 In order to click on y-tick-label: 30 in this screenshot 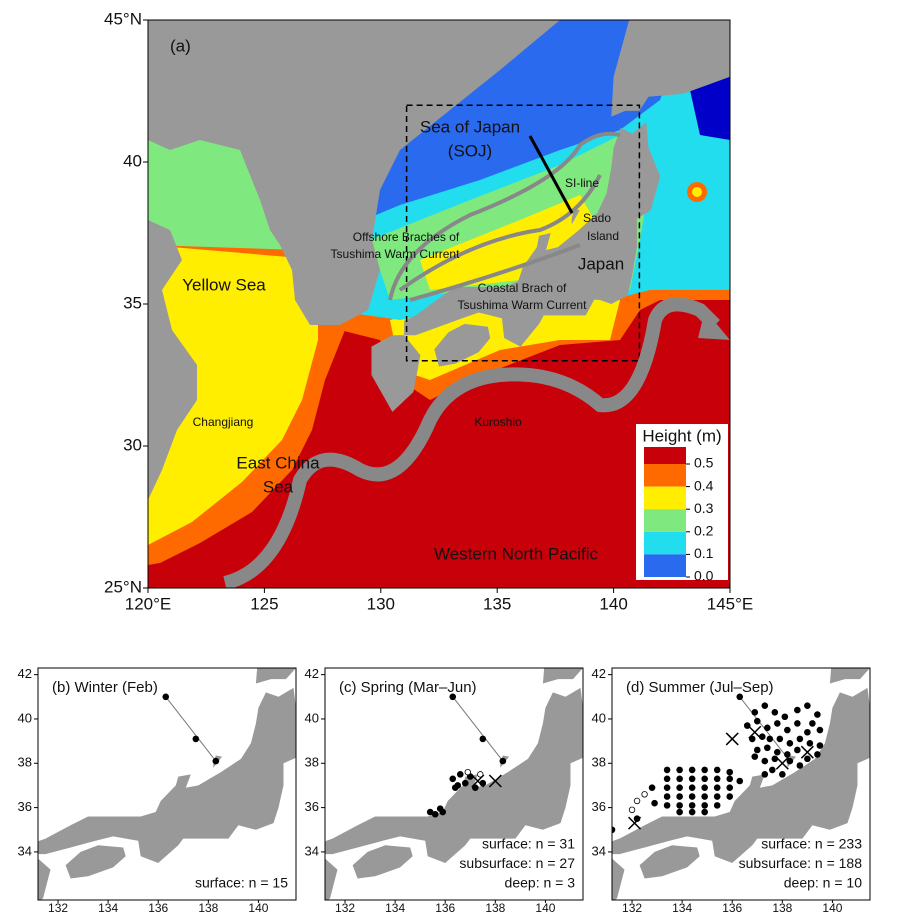, I will do `click(132, 444)`.